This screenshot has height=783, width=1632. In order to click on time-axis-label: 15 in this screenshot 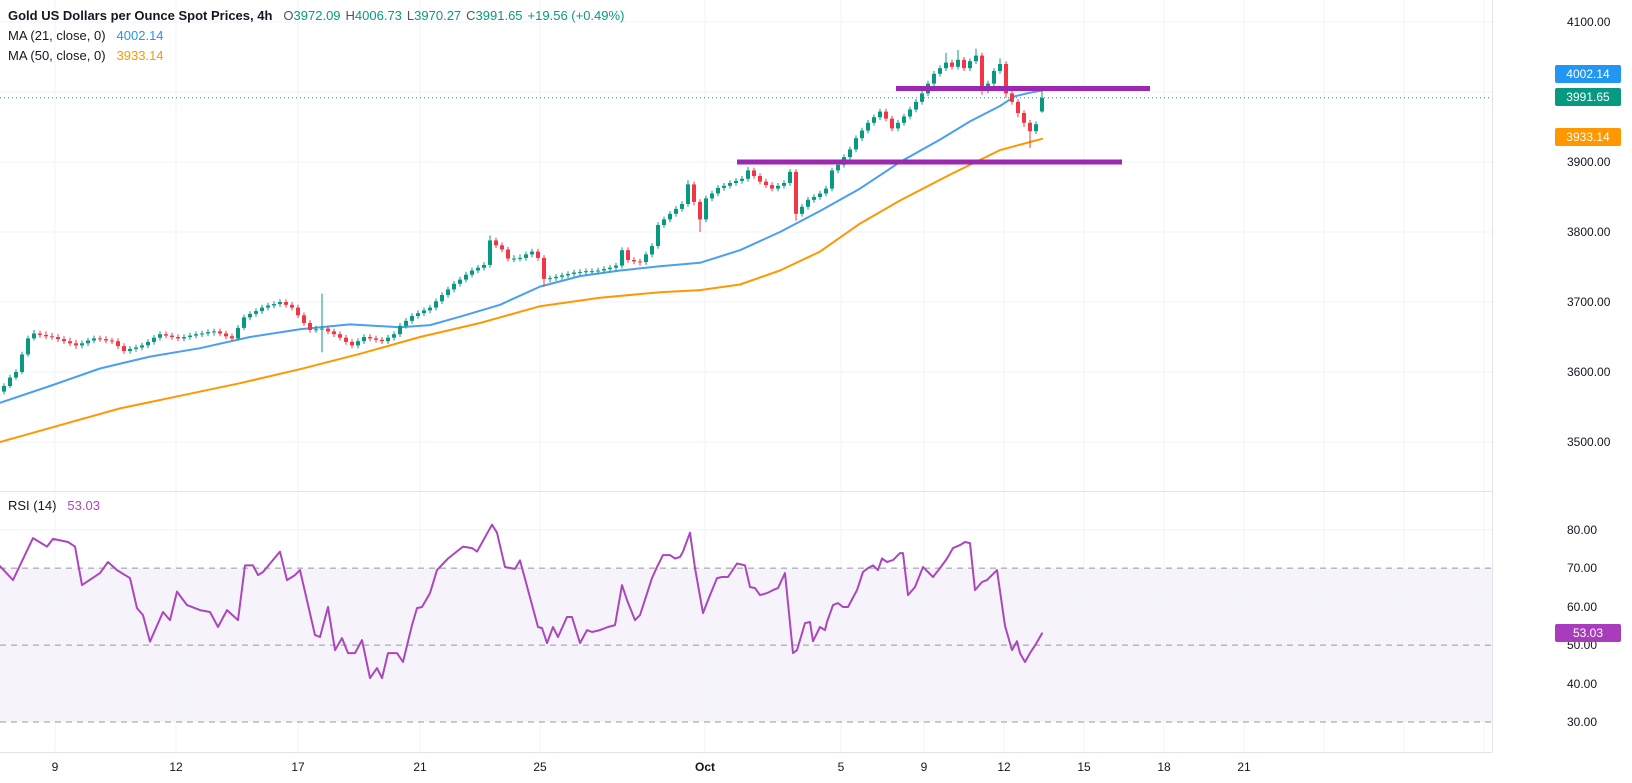, I will do `click(1084, 767)`.